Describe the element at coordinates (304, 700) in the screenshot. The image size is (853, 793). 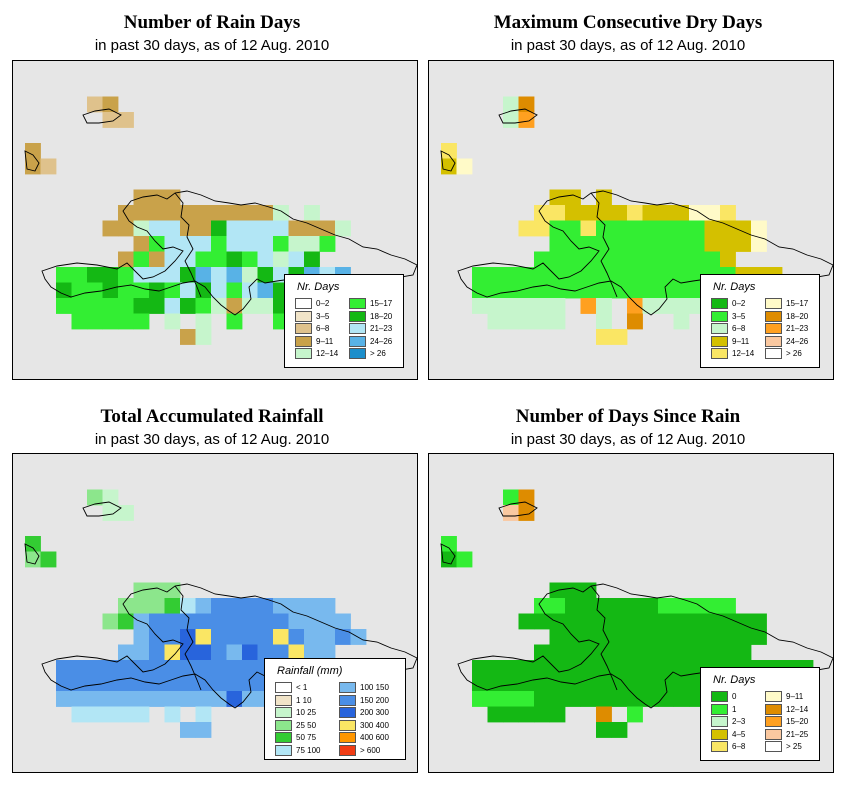
I see `legend-label: 1 10` at that location.